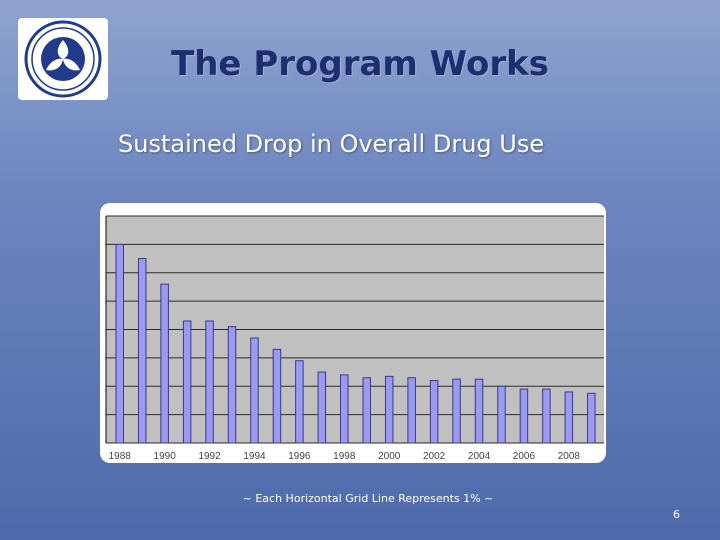 The height and width of the screenshot is (540, 720). I want to click on bar-2008, so click(569, 417).